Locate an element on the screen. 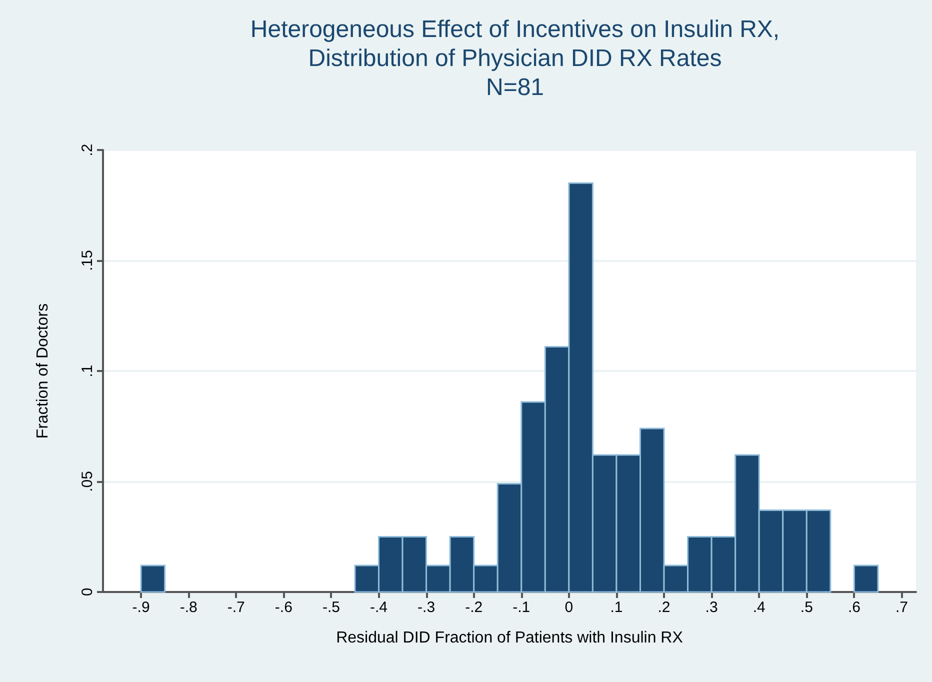 The width and height of the screenshot is (932, 682). x-tick-label: .1 is located at coordinates (616, 607).